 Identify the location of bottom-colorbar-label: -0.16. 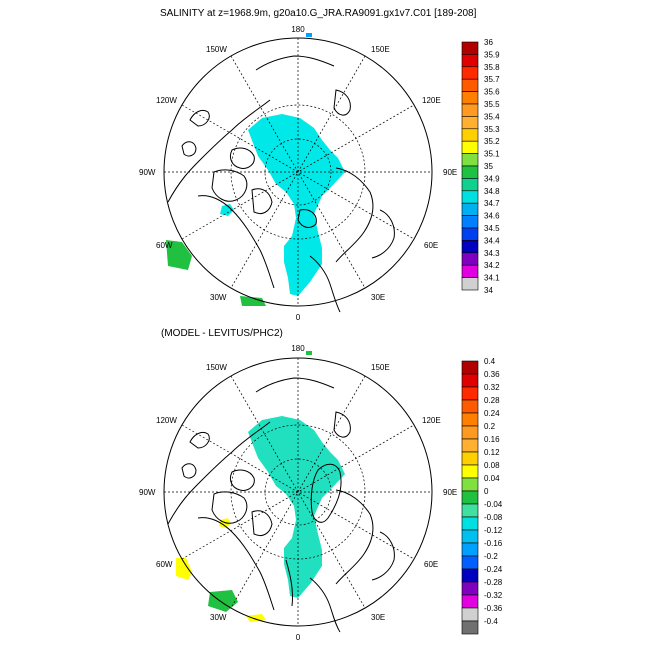
(493, 543).